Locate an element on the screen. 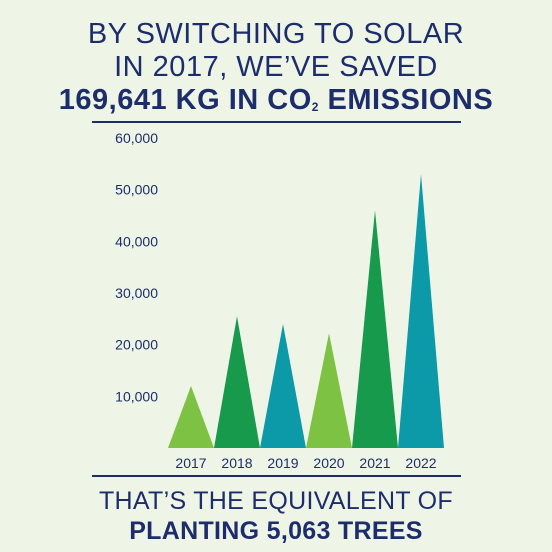 This screenshot has height=552, width=552. bar-2022 is located at coordinates (421, 311).